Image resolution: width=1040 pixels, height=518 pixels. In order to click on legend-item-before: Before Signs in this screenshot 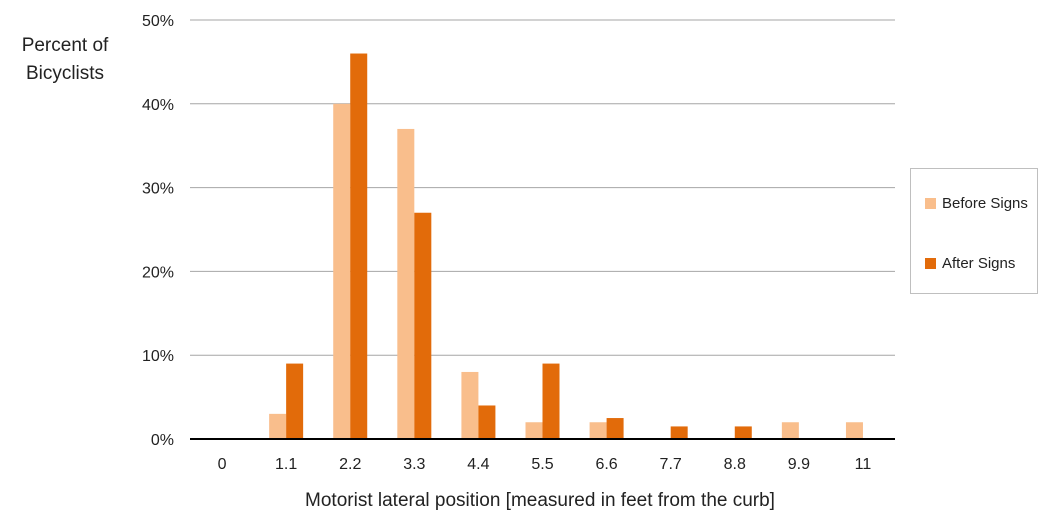, I will do `click(976, 203)`.